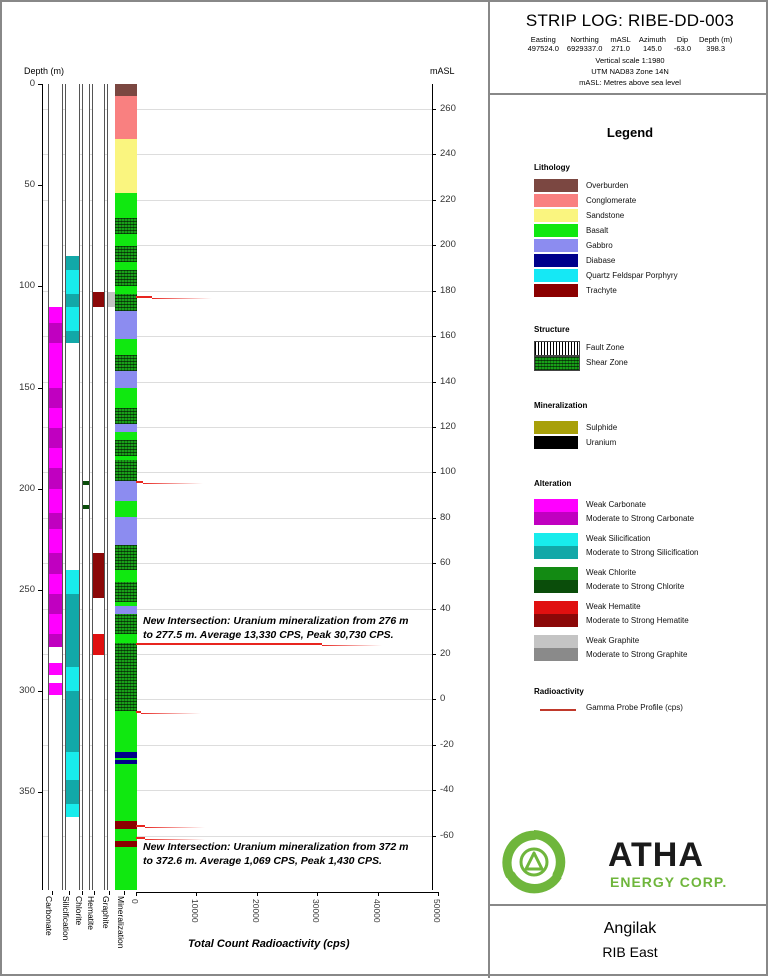 The image size is (768, 978). Describe the element at coordinates (556, 546) in the screenshot. I see `weak-silicification-swatch` at that location.